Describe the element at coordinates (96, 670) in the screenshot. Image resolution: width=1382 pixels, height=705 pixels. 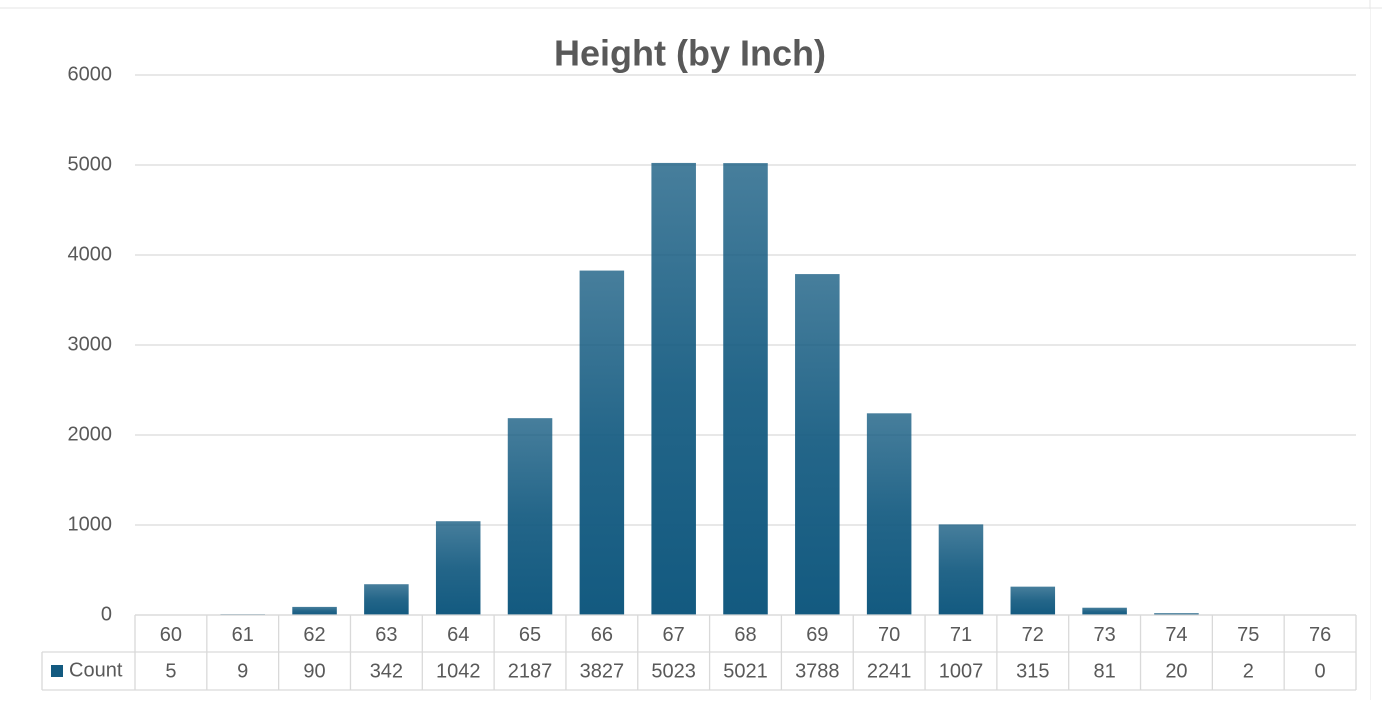
I see `legend-label: Count` at that location.